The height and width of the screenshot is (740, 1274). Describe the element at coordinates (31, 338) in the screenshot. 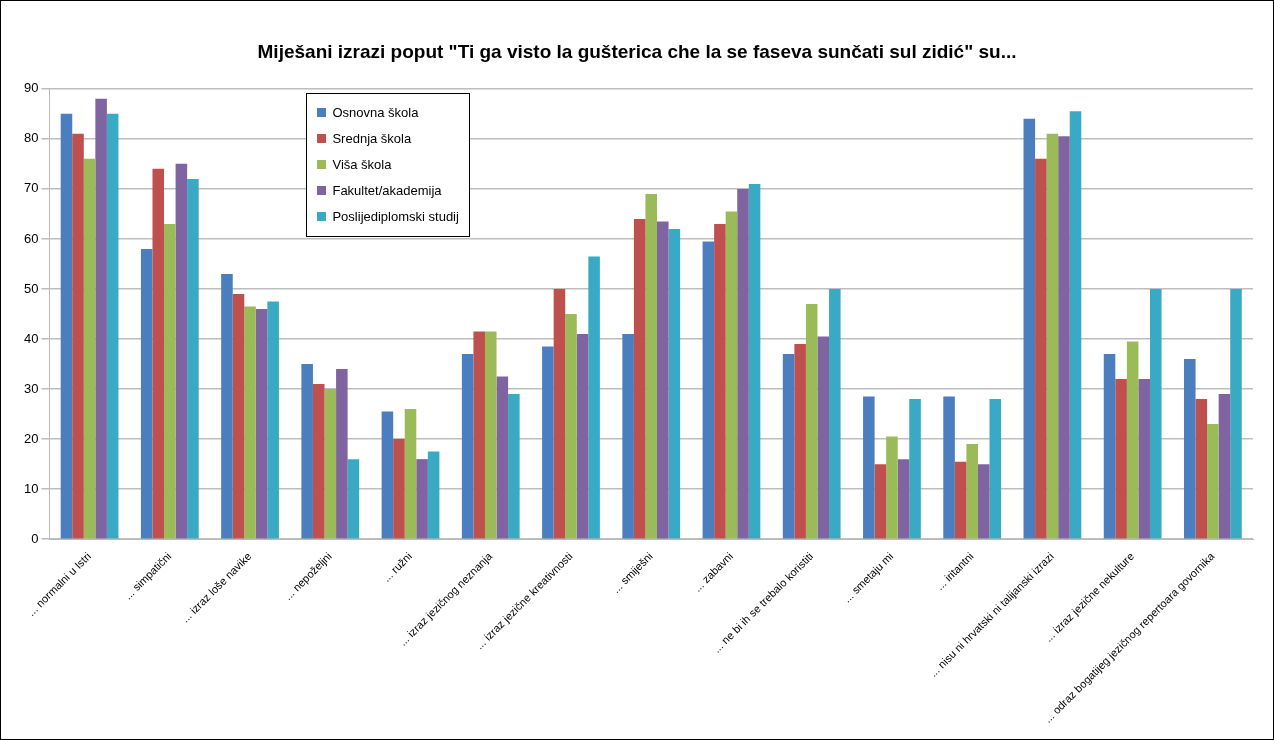

I see `y-tick-label: 40` at that location.